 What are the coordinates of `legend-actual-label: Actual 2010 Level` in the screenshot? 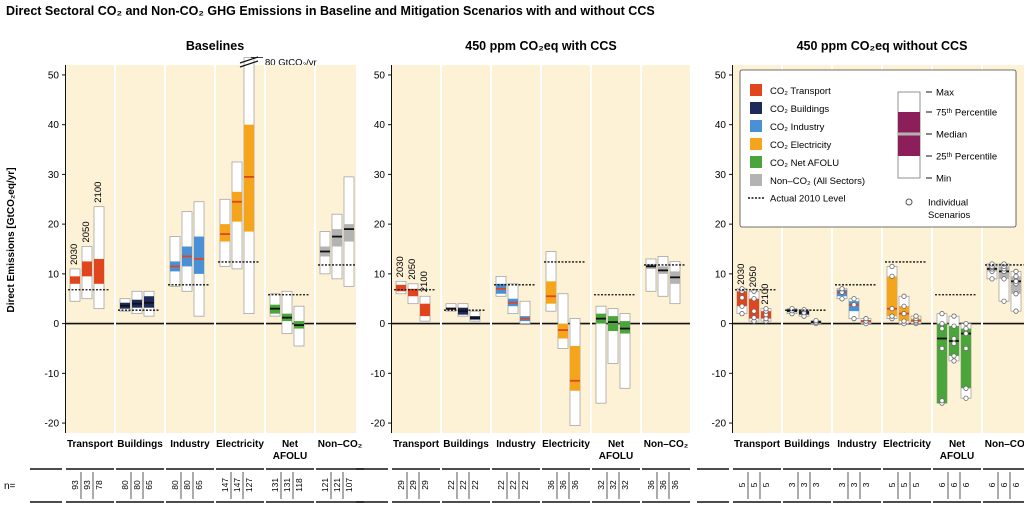 It's located at (808, 199).